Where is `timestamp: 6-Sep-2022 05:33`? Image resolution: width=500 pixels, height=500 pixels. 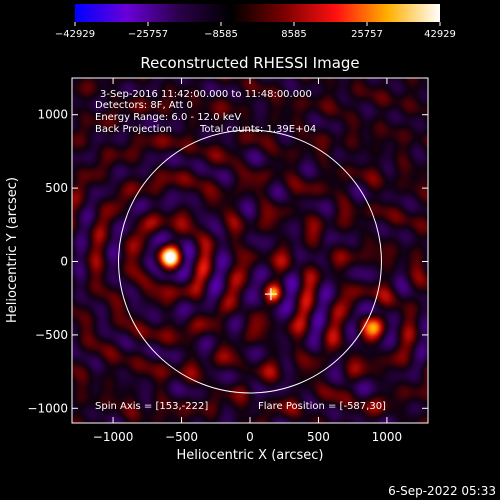 timestamp: 6-Sep-2022 05:33 is located at coordinates (442, 491).